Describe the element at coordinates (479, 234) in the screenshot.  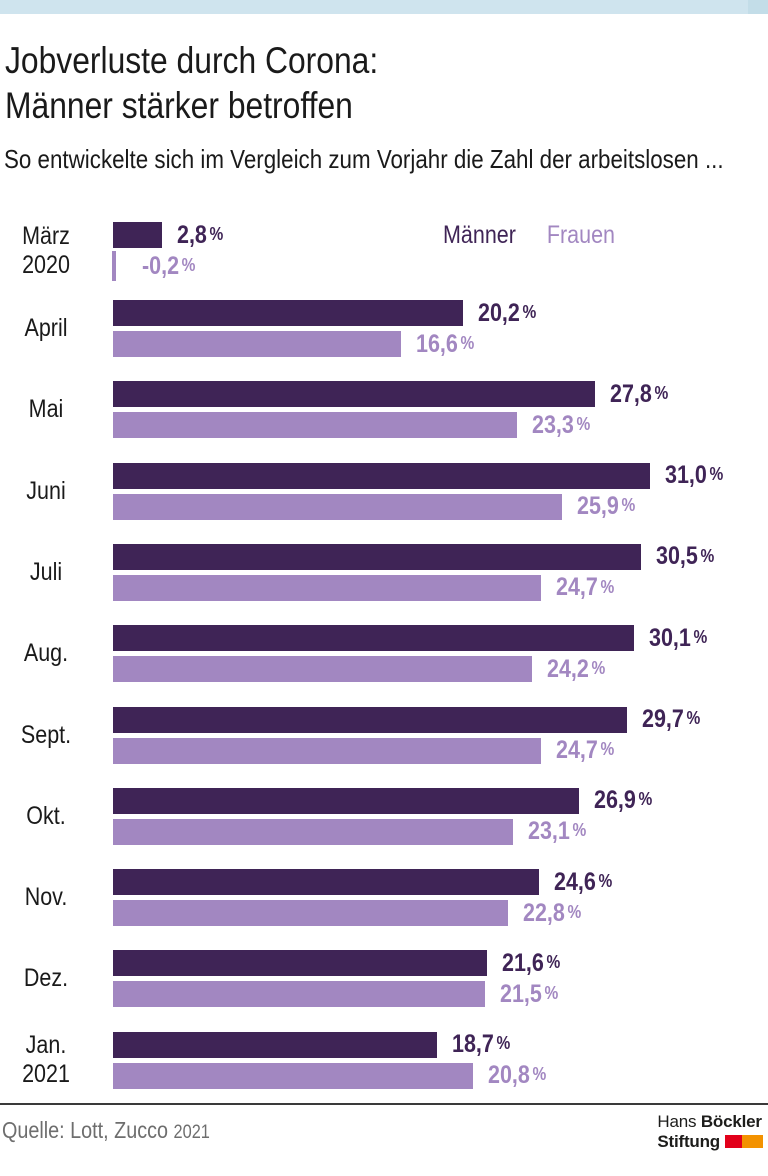
I see `legend-item-maenner: Männer` at that location.